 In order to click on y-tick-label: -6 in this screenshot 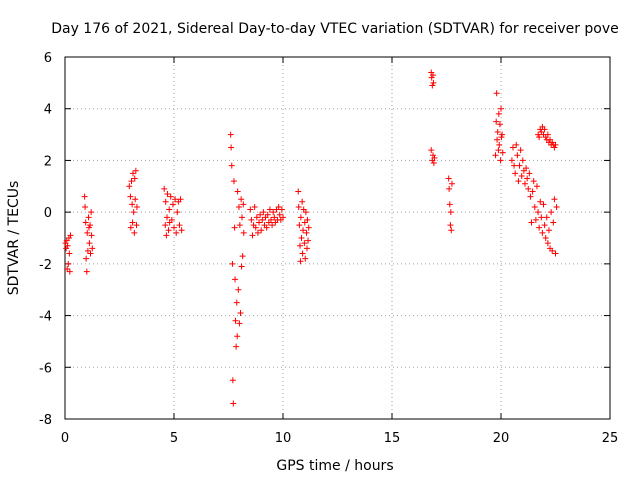, I will do `click(45, 368)`.